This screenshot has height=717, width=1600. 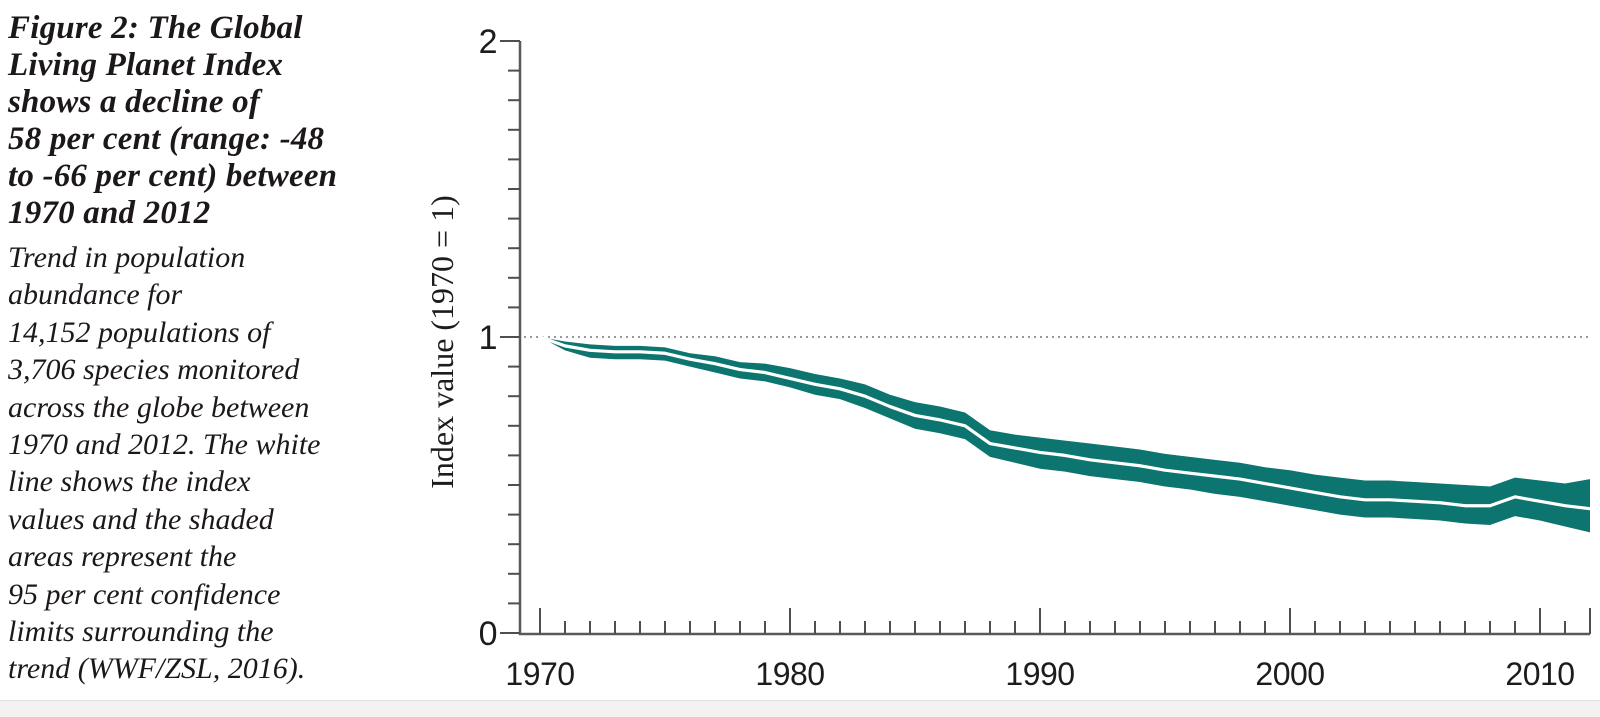 What do you see at coordinates (1039, 674) in the screenshot?
I see `x-tick-label: 1990` at bounding box center [1039, 674].